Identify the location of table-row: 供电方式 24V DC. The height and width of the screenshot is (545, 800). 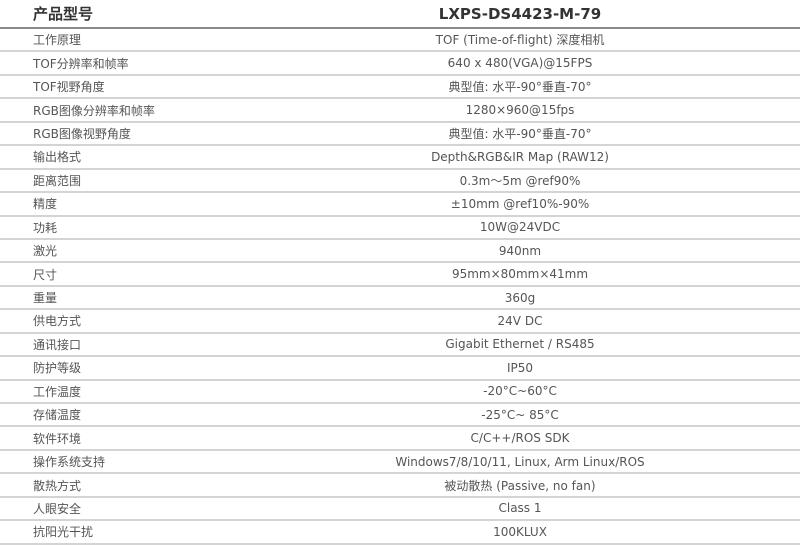
(400, 322).